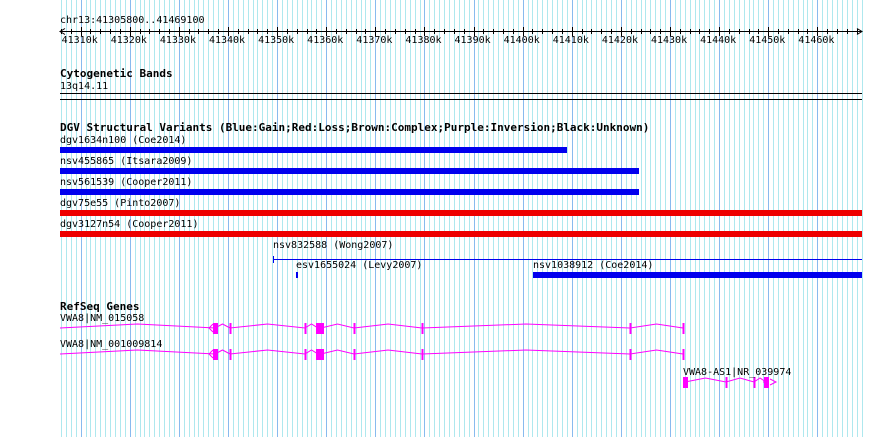  I want to click on sv-label: esv1655024 (Levy2007), so click(359, 265).